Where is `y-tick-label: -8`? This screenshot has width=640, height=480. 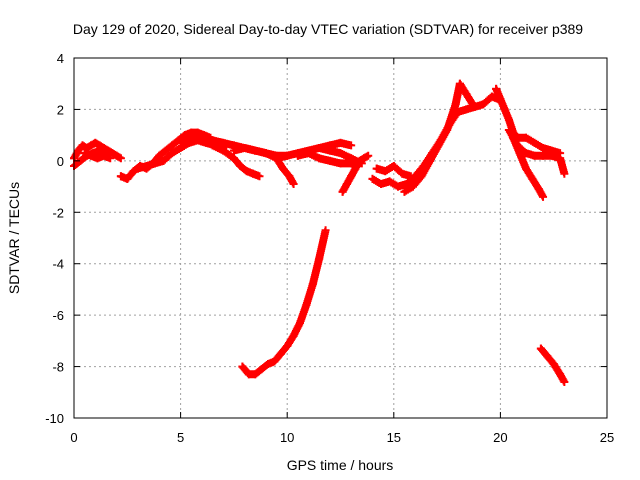
y-tick-label: -8 is located at coordinates (58, 367).